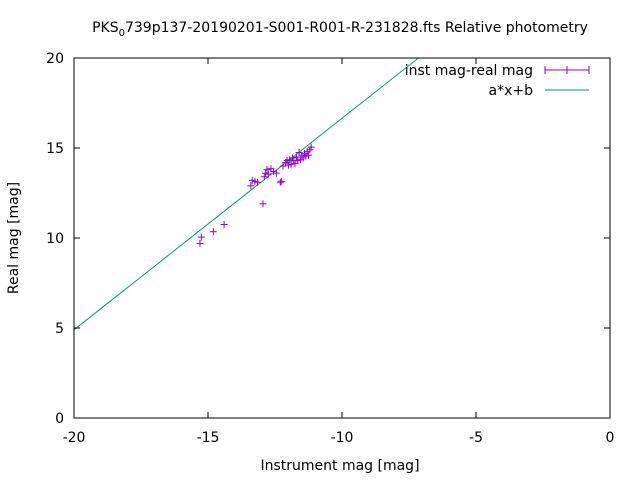  I want to click on y-tick-label: 10, so click(55, 239).